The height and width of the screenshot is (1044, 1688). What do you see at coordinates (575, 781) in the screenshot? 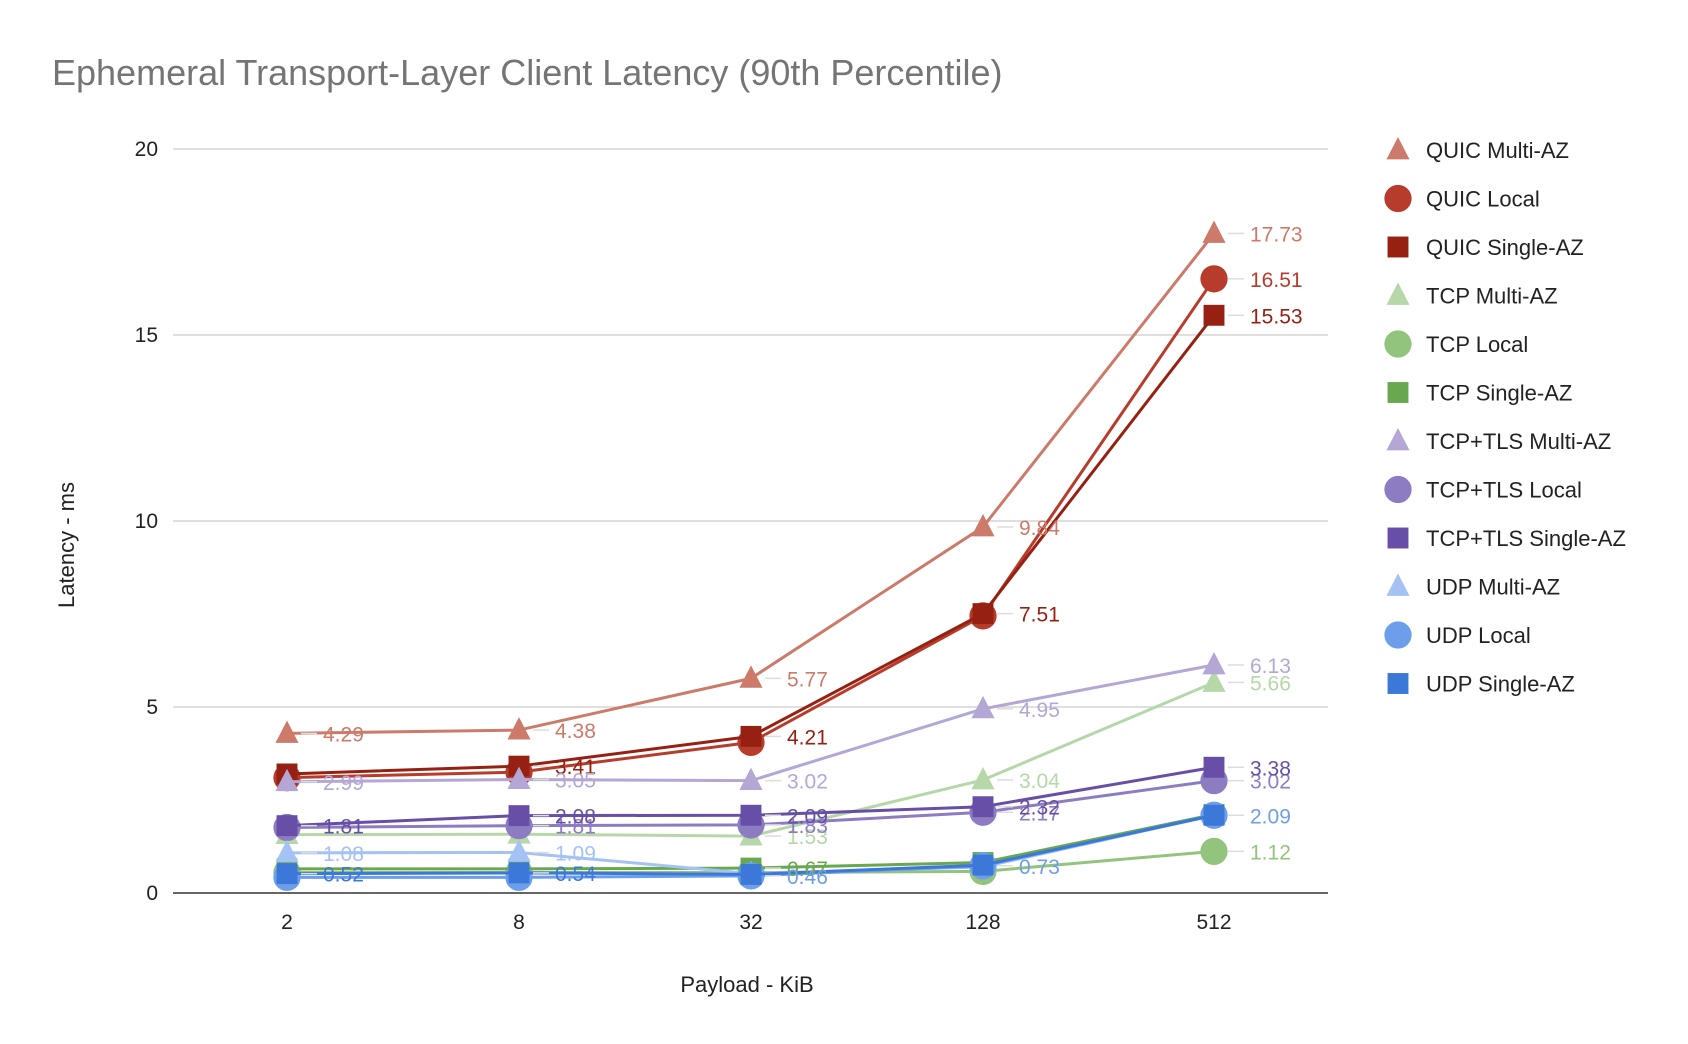
I see `data-label: 3.05` at bounding box center [575, 781].